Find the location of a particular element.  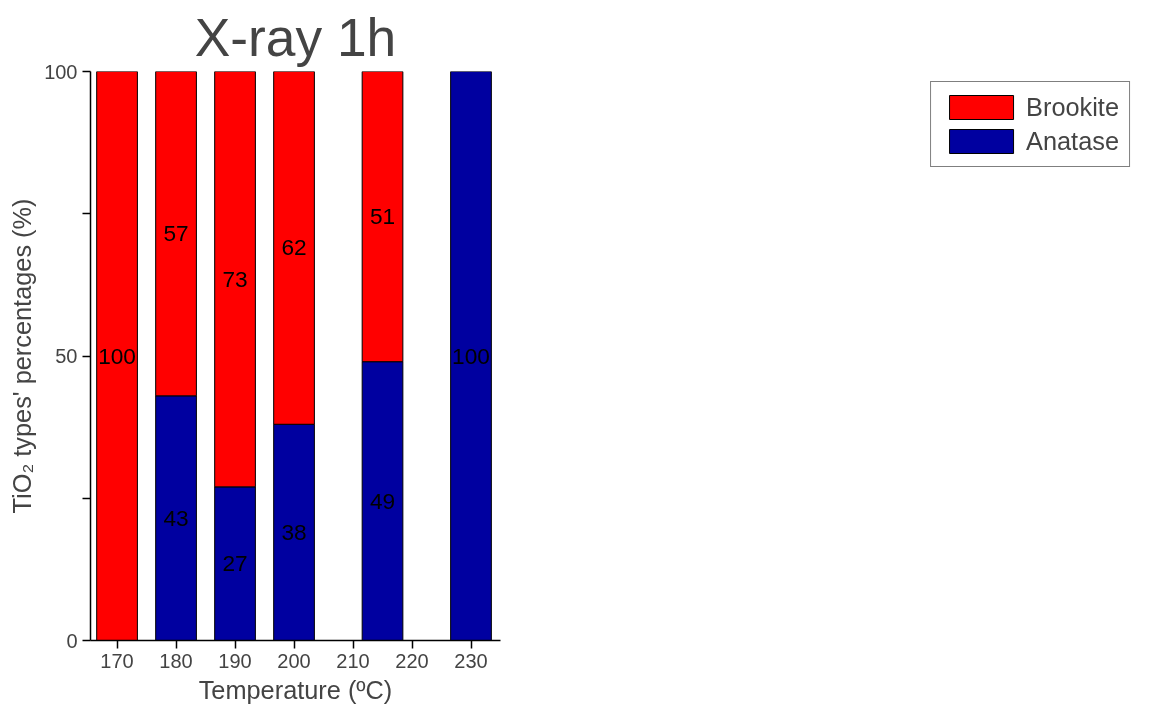

y-tick-label: 100 is located at coordinates (61, 71).